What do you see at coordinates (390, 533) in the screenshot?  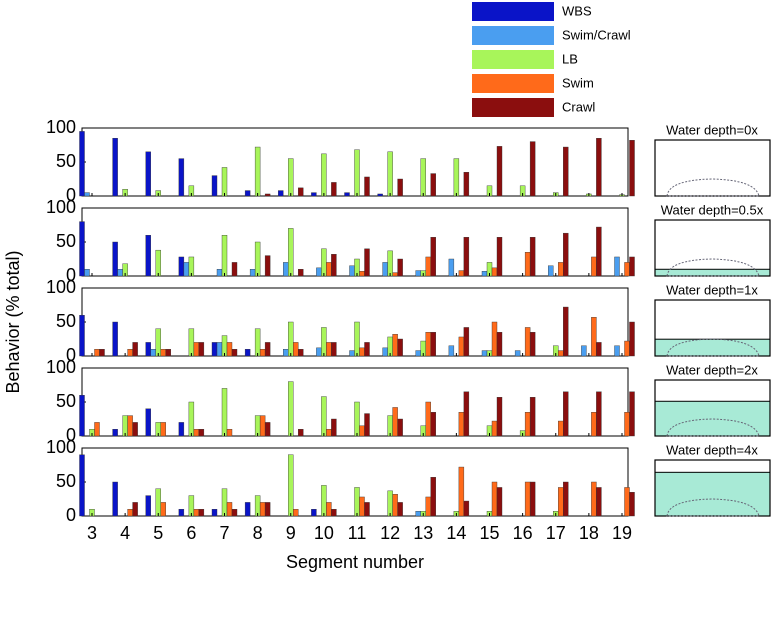 I see `x-tick-label: 12` at bounding box center [390, 533].